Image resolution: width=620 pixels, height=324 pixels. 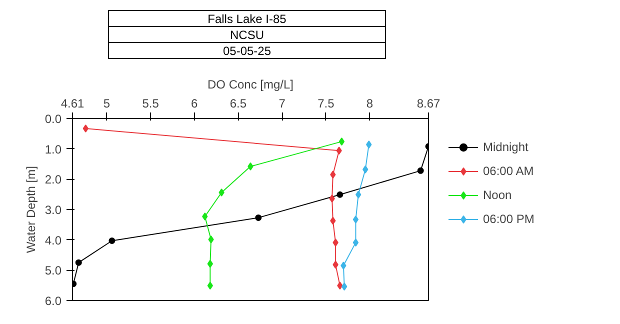 What do you see at coordinates (428, 103) in the screenshot?
I see `x-tick-label: 8.67` at bounding box center [428, 103].